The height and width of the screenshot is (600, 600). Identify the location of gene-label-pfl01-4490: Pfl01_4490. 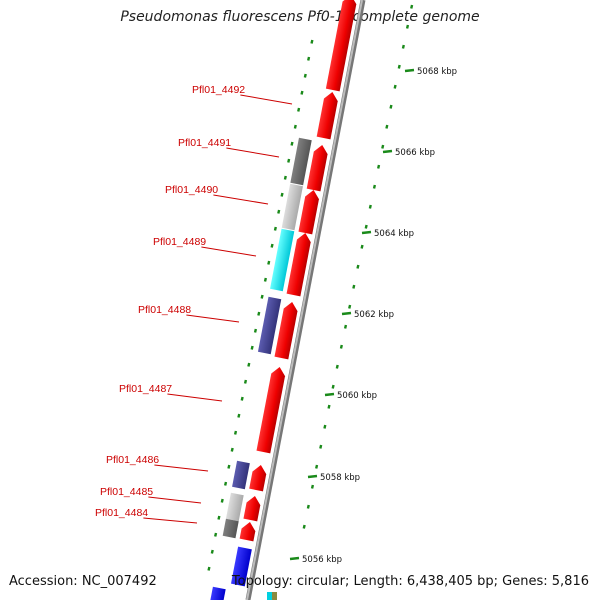
(217, 194).